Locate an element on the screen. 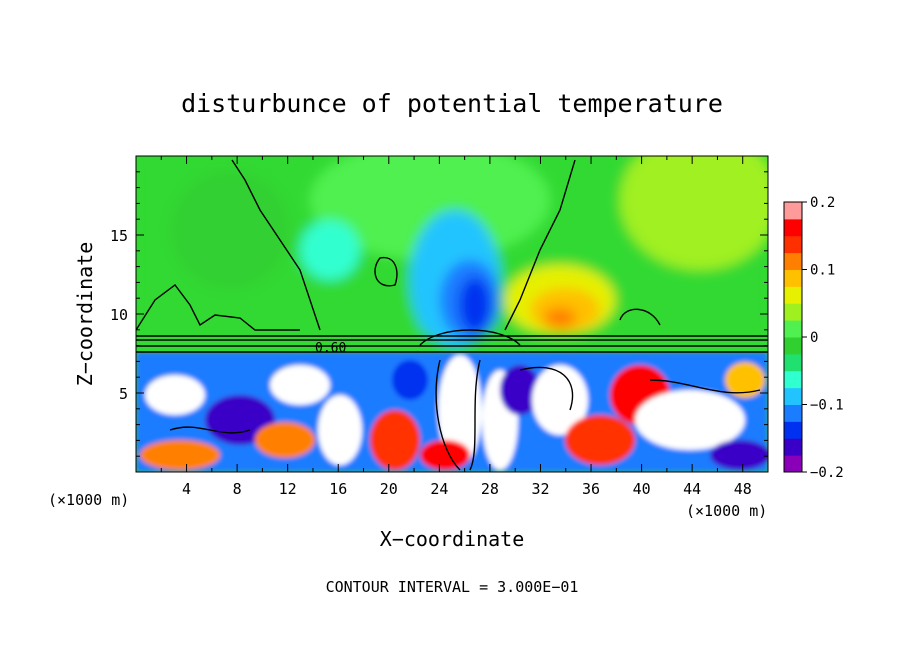 This screenshot has width=904, height=654. colorbar-tick-label: −0.1 is located at coordinates (827, 406).